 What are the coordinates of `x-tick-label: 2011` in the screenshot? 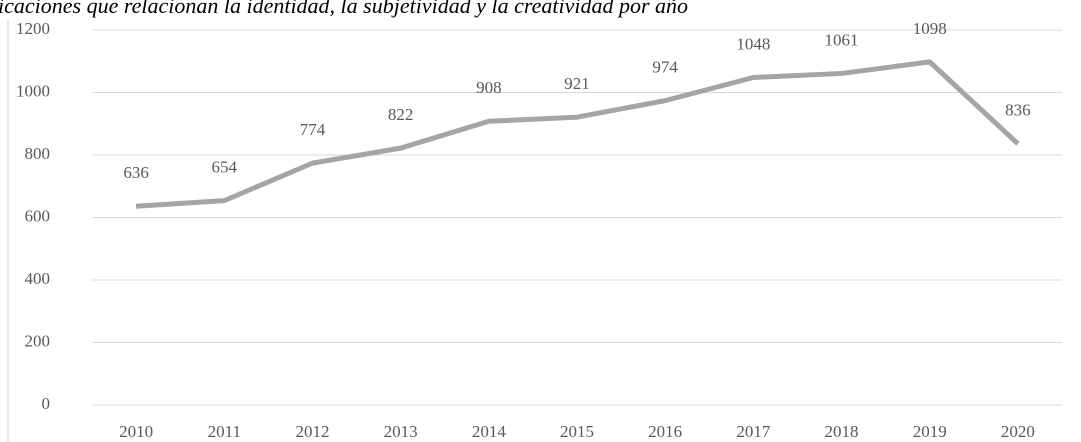 It's located at (224, 431).